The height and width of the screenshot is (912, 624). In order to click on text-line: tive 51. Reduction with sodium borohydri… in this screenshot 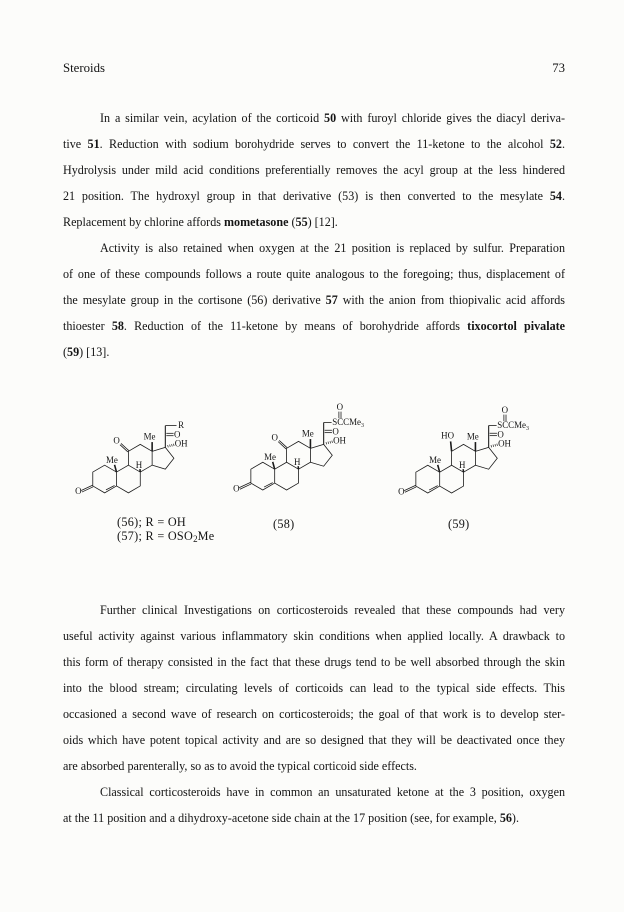, I will do `click(314, 144)`.